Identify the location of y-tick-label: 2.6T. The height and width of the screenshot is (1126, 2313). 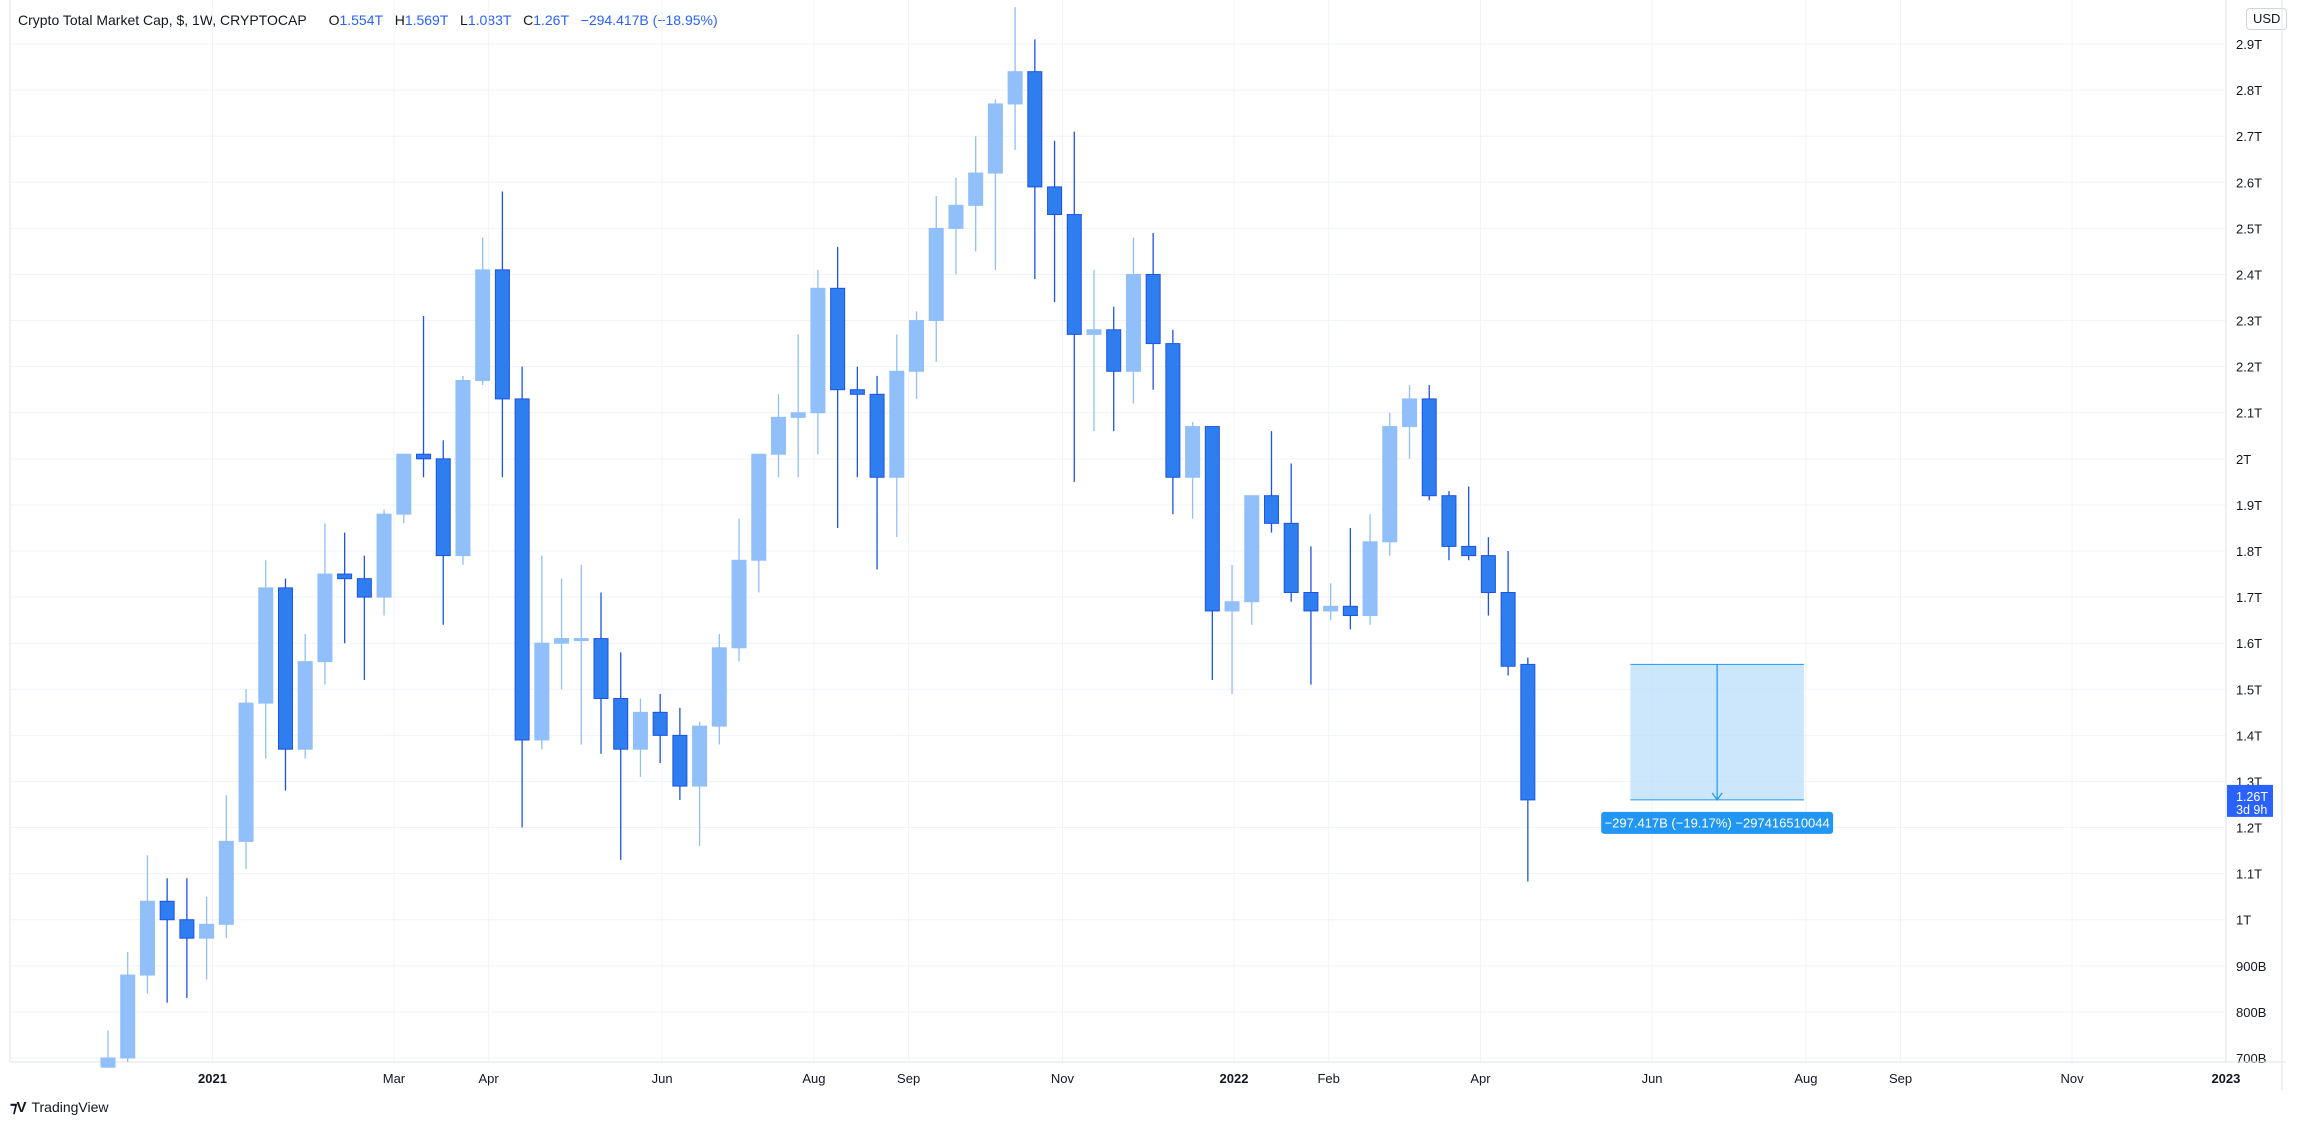
(2249, 182).